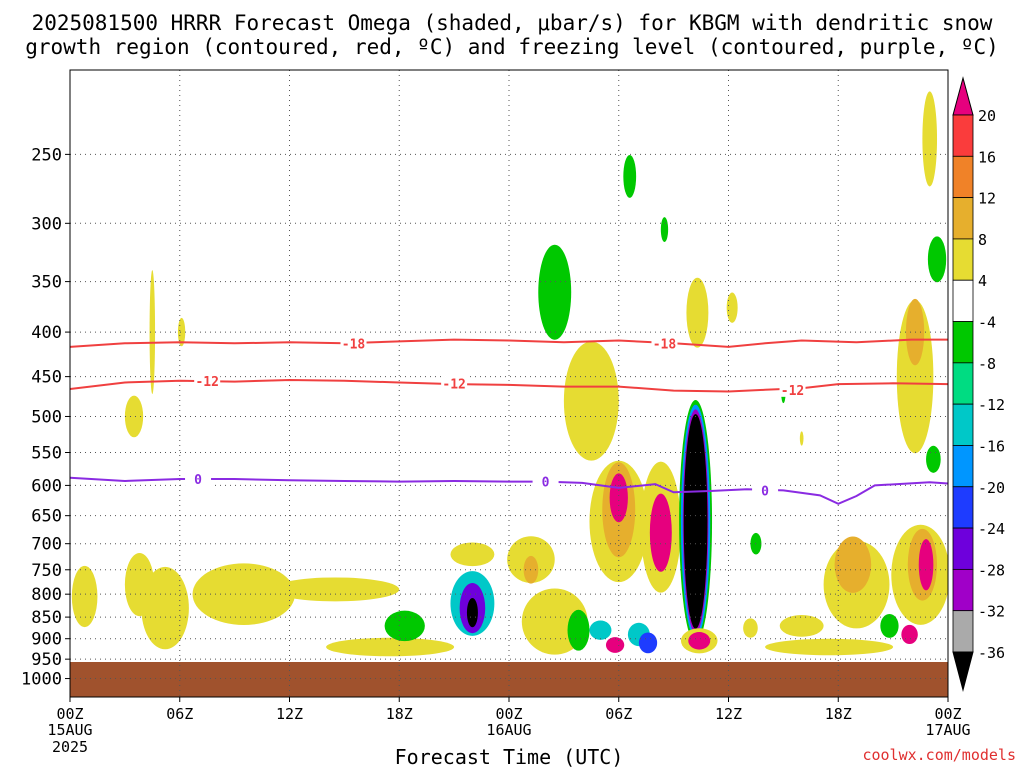 The height and width of the screenshot is (768, 1024). What do you see at coordinates (991, 653) in the screenshot?
I see `colorbar-label-13: -36` at bounding box center [991, 653].